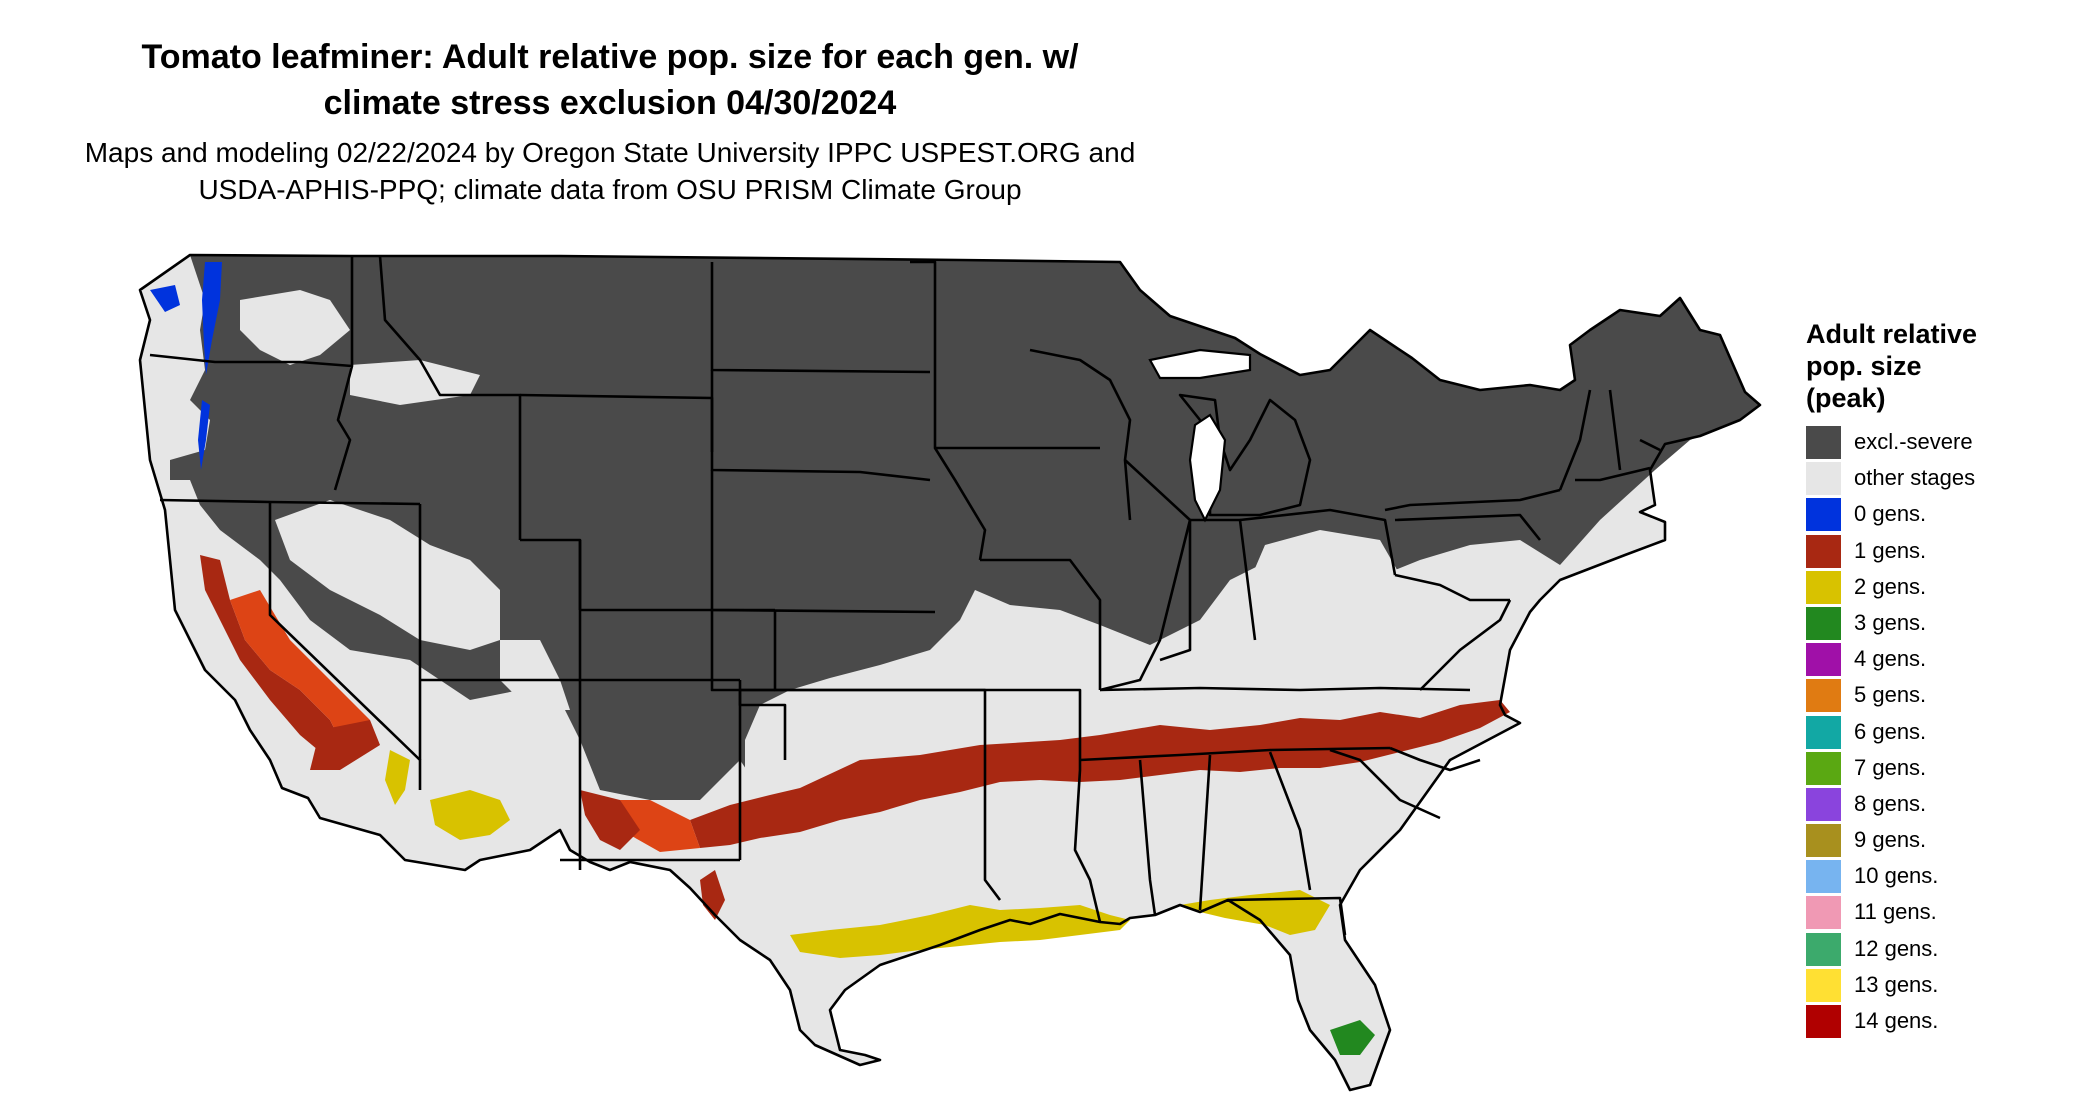 The height and width of the screenshot is (1116, 2100). I want to click on legend-label: other stages, so click(1915, 478).